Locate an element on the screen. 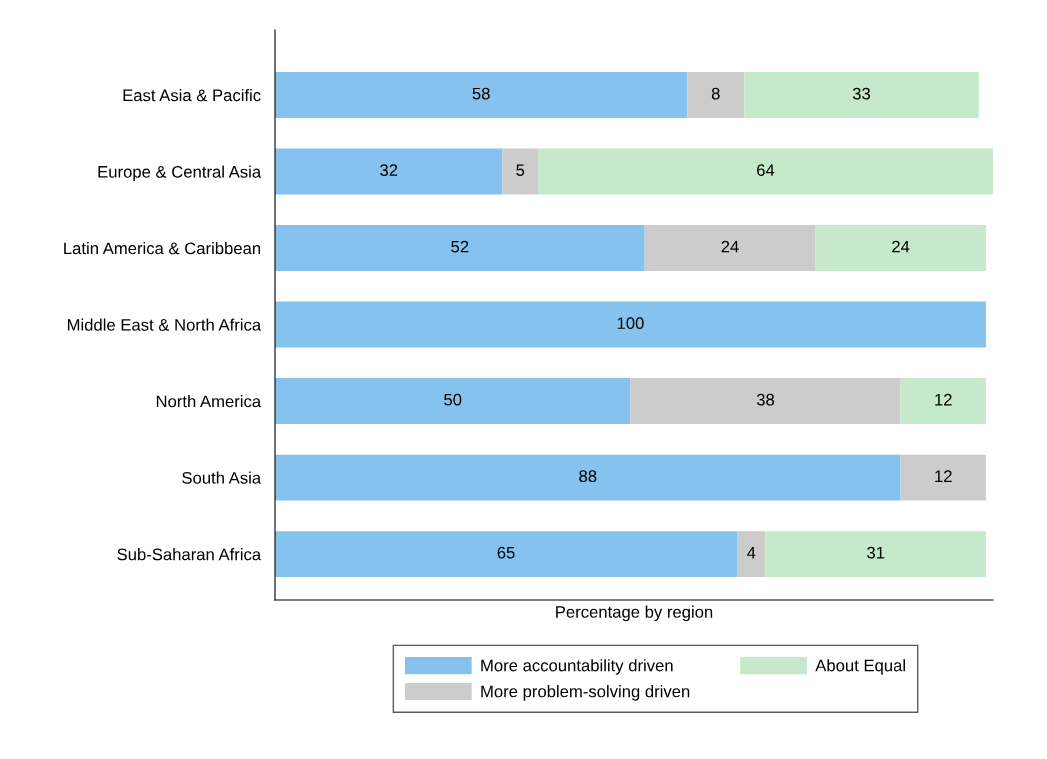  legend-label: More problem-solving driven is located at coordinates (585, 693).